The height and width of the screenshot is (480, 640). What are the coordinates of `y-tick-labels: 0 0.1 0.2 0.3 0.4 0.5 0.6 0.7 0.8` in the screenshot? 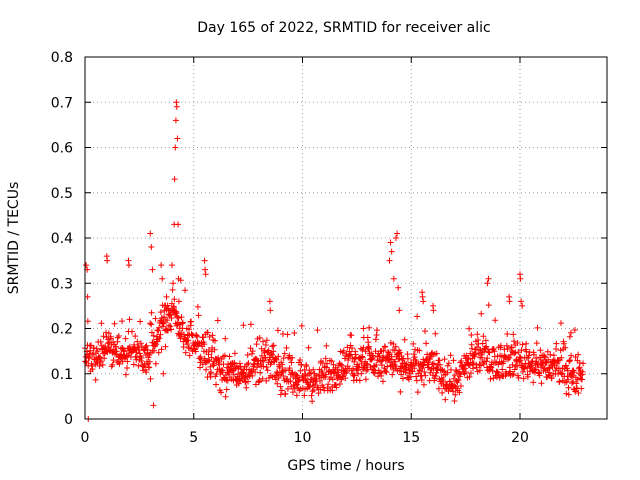 It's located at (62, 239).